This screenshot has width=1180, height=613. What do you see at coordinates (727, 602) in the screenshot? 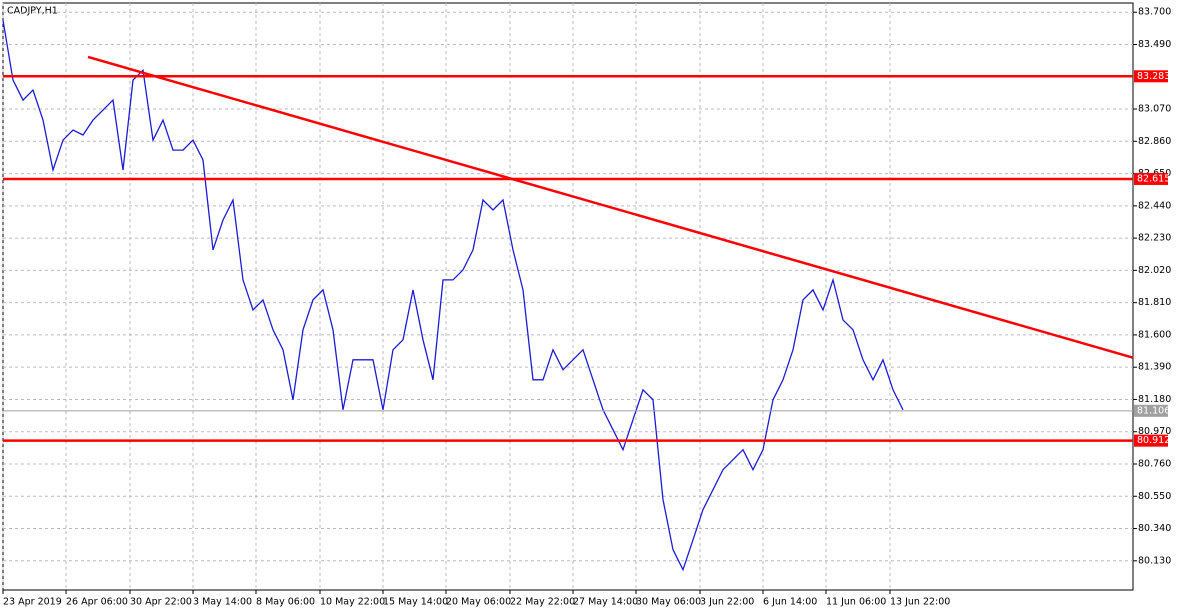
I see `x-tick-label: 3 Jun 22:00` at bounding box center [727, 602].